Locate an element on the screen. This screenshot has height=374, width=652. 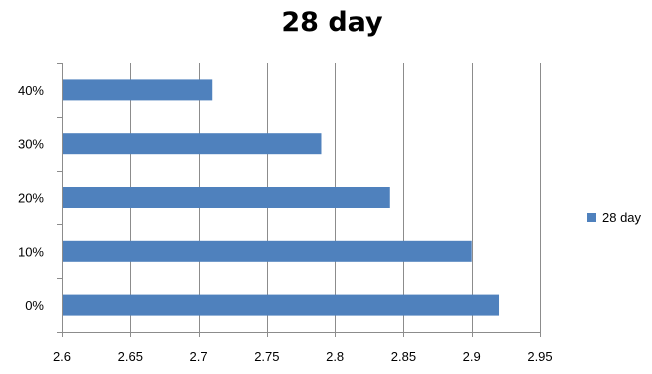
x-tick-labels: 2.6 2.65 2.7 2.75 2.8 2.85 2.9 2.95 is located at coordinates (303, 356).